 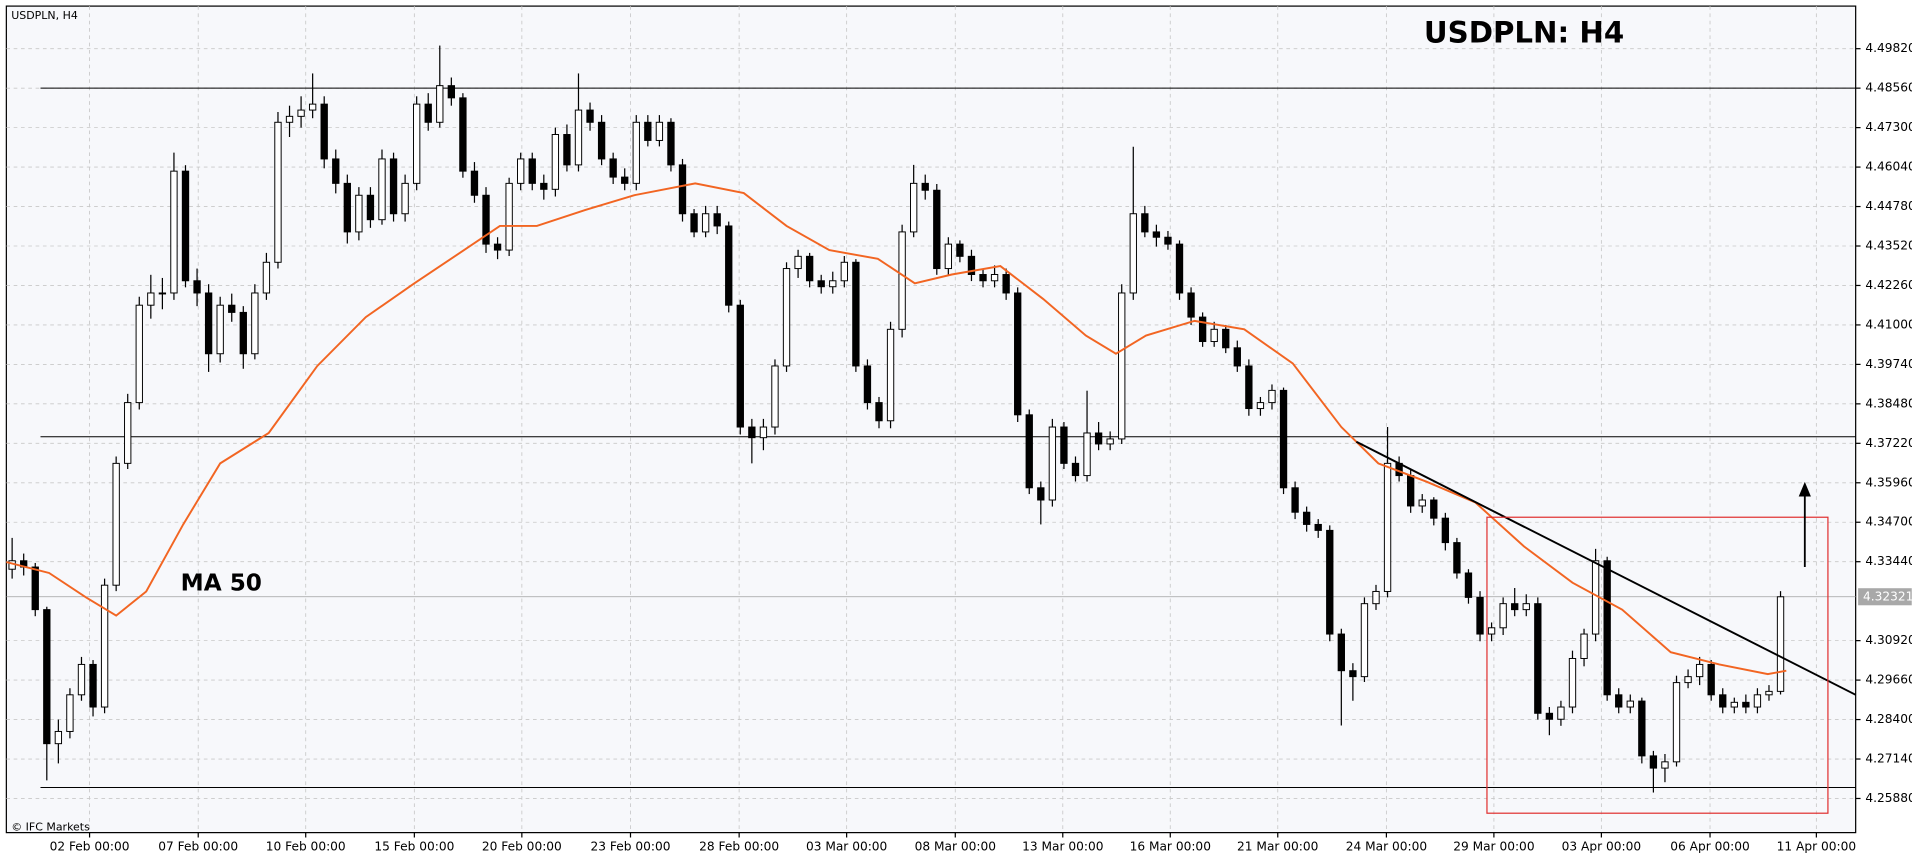 I want to click on highlight-box, so click(x=1657, y=665).